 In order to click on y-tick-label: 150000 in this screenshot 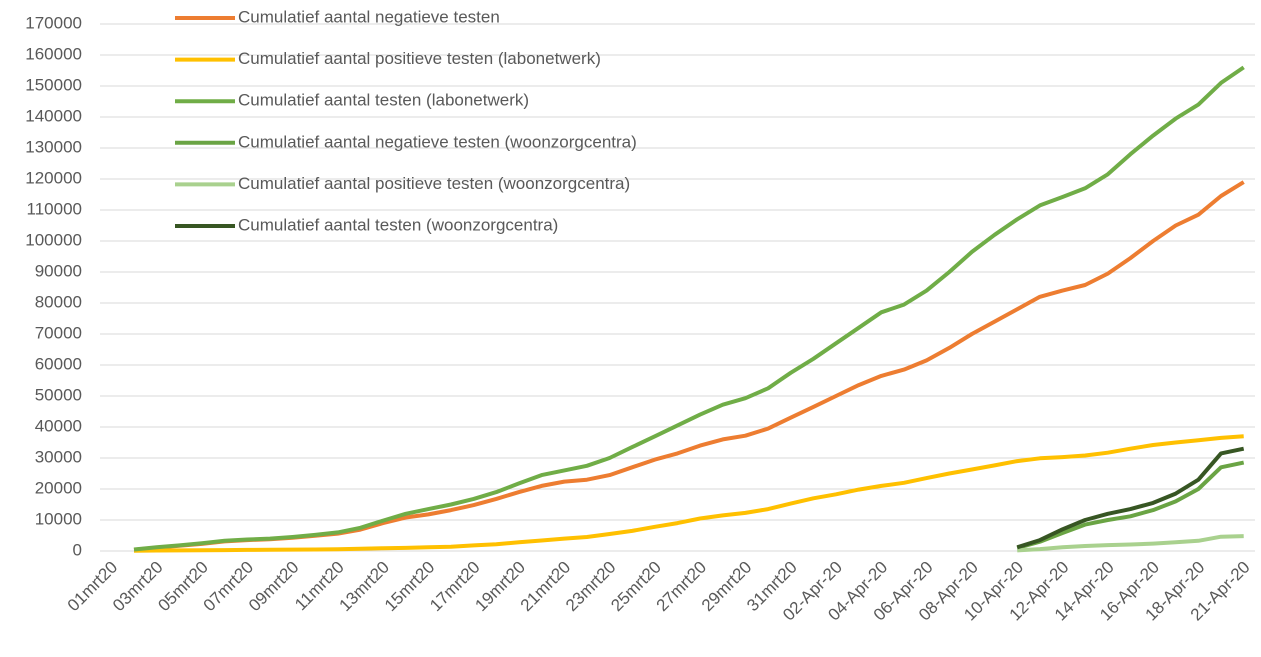, I will do `click(53, 84)`.